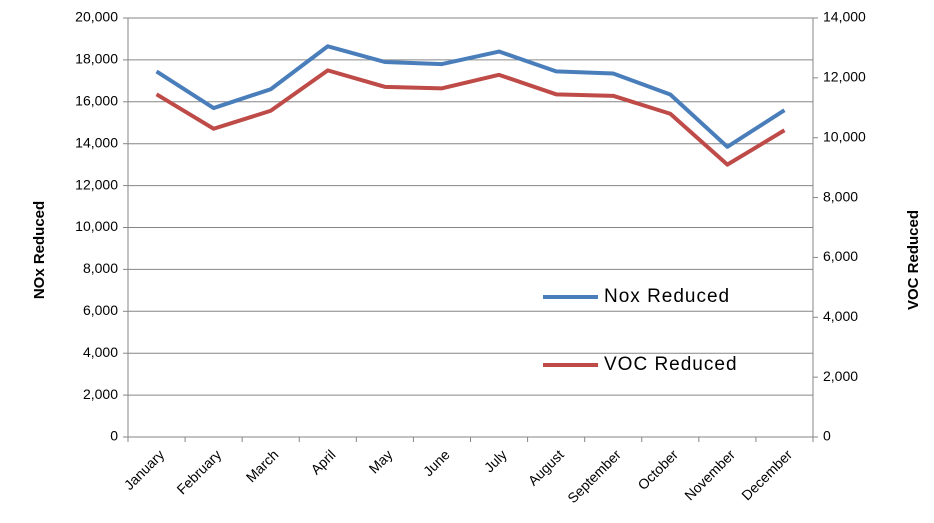 This screenshot has height=523, width=934. Describe the element at coordinates (100, 310) in the screenshot. I see `y-tick-label: 6,000` at that location.